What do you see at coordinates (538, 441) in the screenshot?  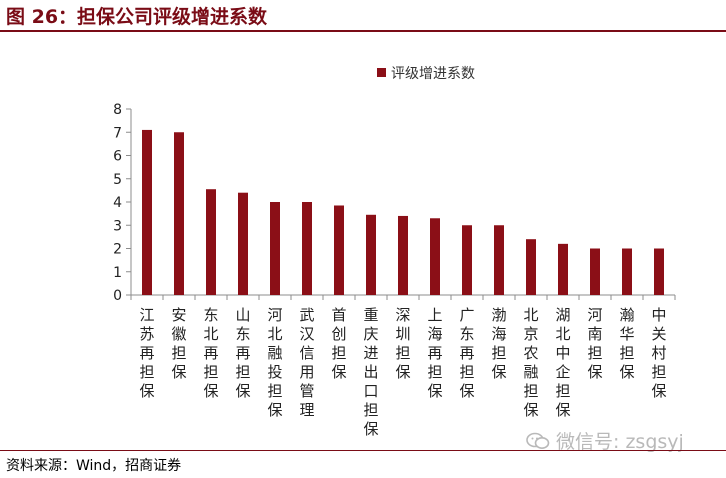 I see `wechat-icon` at bounding box center [538, 441].